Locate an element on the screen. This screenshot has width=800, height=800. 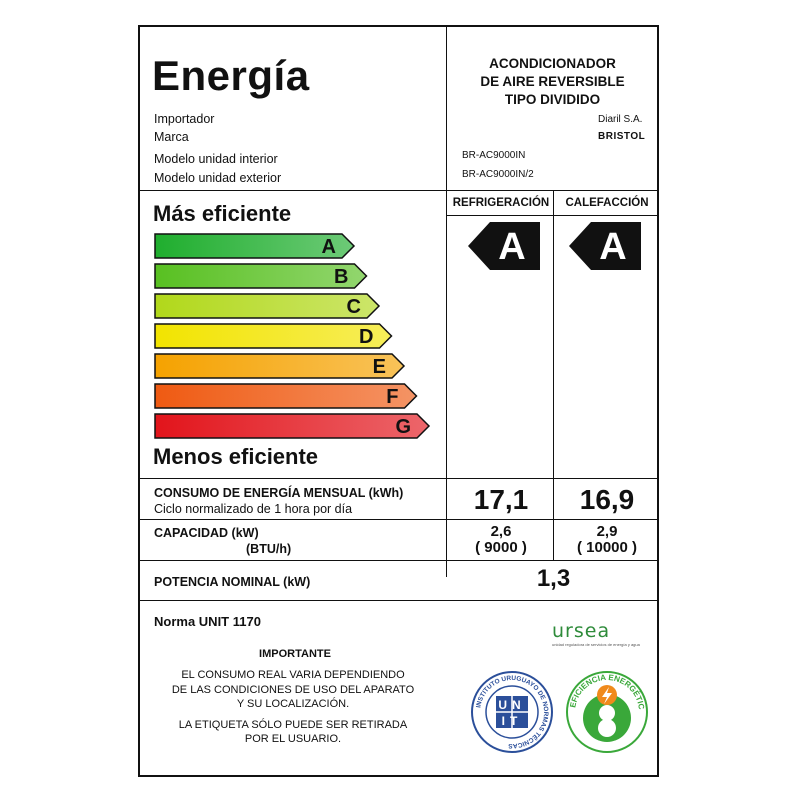
importer-value: Diaril S.A. is located at coordinates (620, 119).